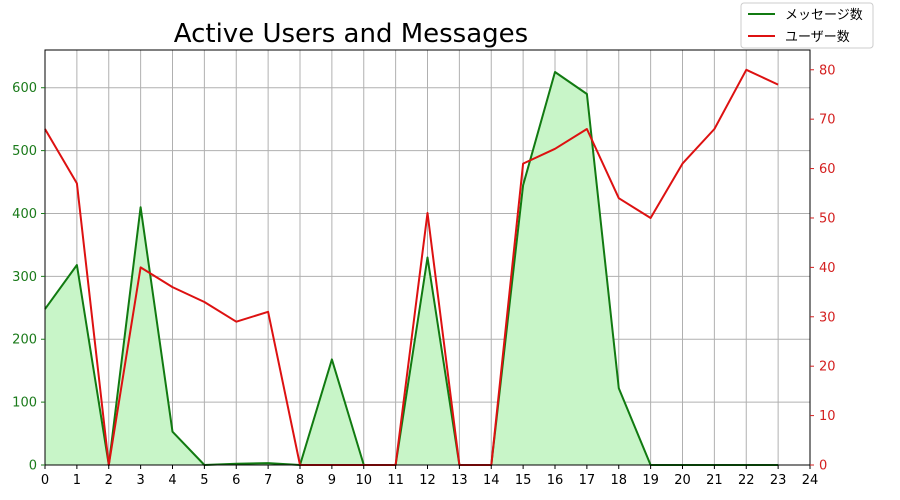 Image resolution: width=900 pixels, height=500 pixels. Describe the element at coordinates (24, 403) in the screenshot. I see `y-left-tick-label: 100` at that location.